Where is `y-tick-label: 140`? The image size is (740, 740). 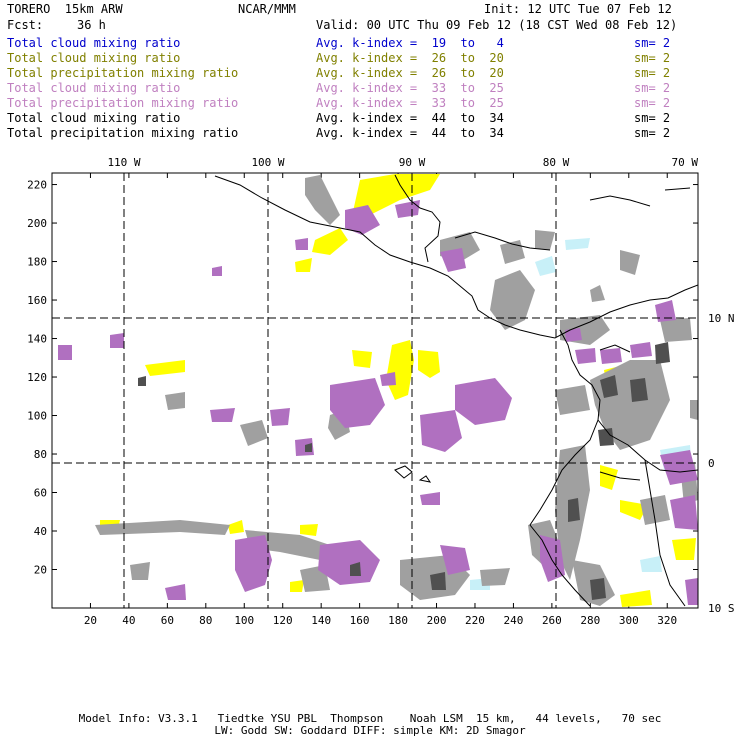
y-tick-label: 140 is located at coordinates (37, 339).